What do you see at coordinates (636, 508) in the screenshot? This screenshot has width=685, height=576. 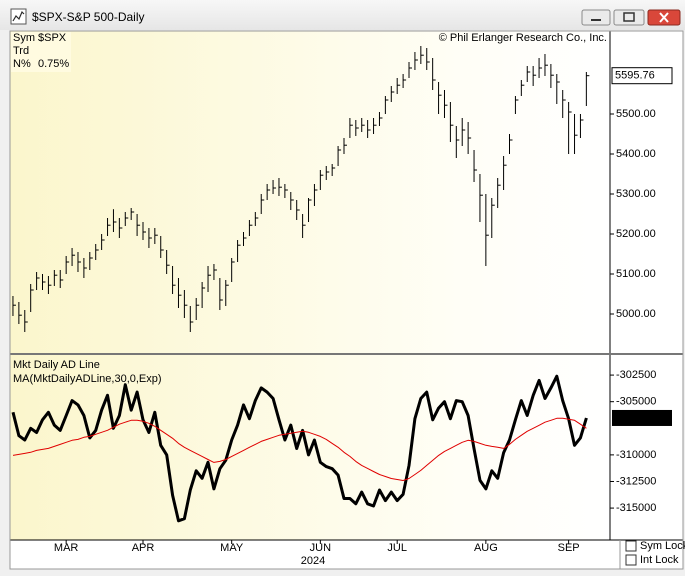 I see `y-tick-label: -315000` at bounding box center [636, 508].